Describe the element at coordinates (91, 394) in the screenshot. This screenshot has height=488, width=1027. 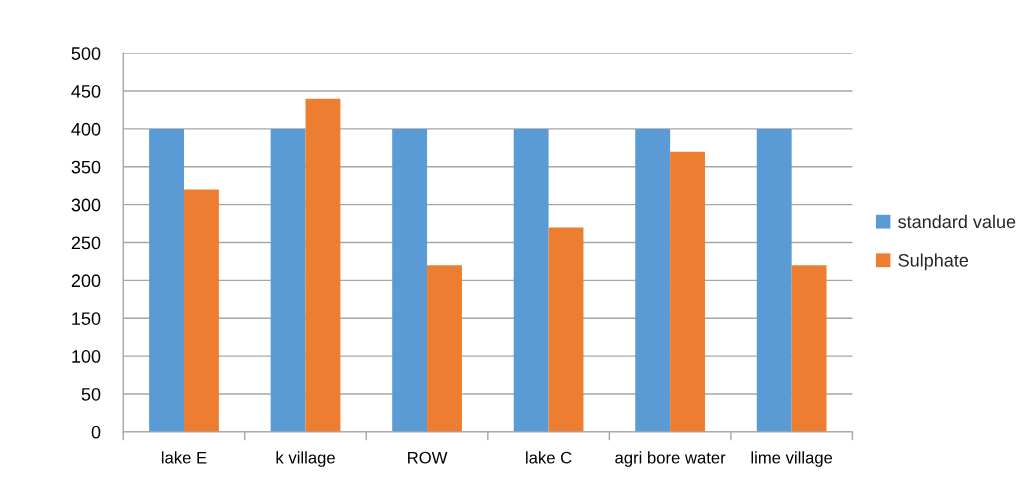
I see `y-tick-label: 50` at that location.